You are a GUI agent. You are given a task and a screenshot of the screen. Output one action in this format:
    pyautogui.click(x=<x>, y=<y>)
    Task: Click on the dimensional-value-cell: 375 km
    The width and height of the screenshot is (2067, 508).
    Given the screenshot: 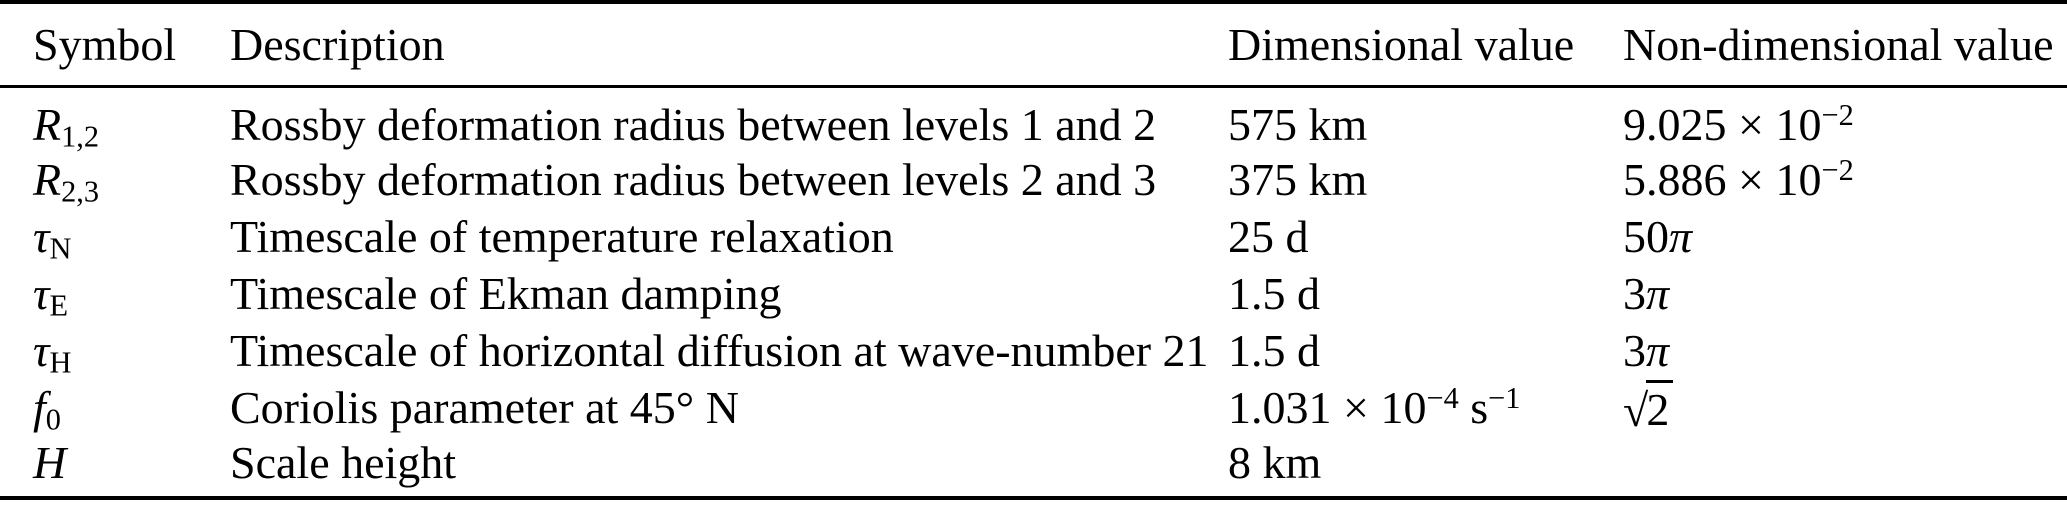 What is the action you would take?
    pyautogui.click(x=1298, y=179)
    